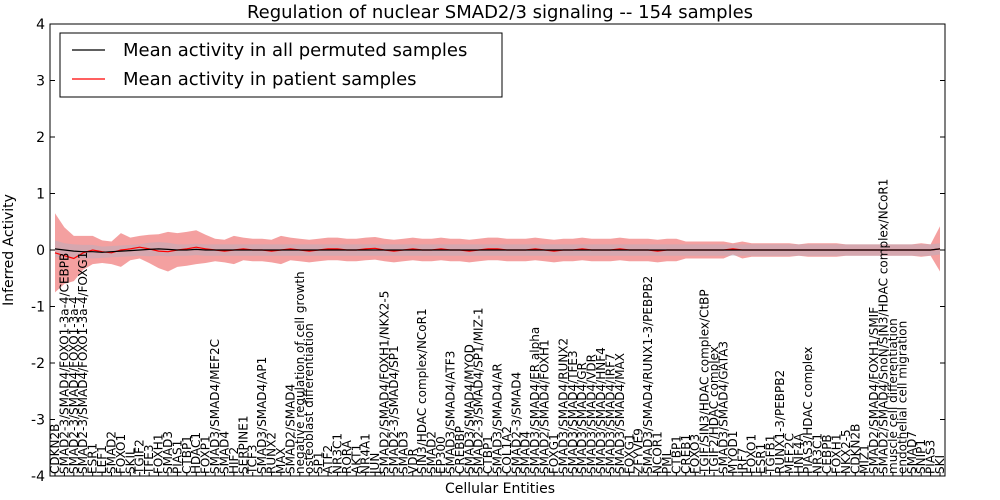 Image resolution: width=1000 pixels, height=500 pixels. I want to click on x-tick-label: PIAS3, so click(931, 457).